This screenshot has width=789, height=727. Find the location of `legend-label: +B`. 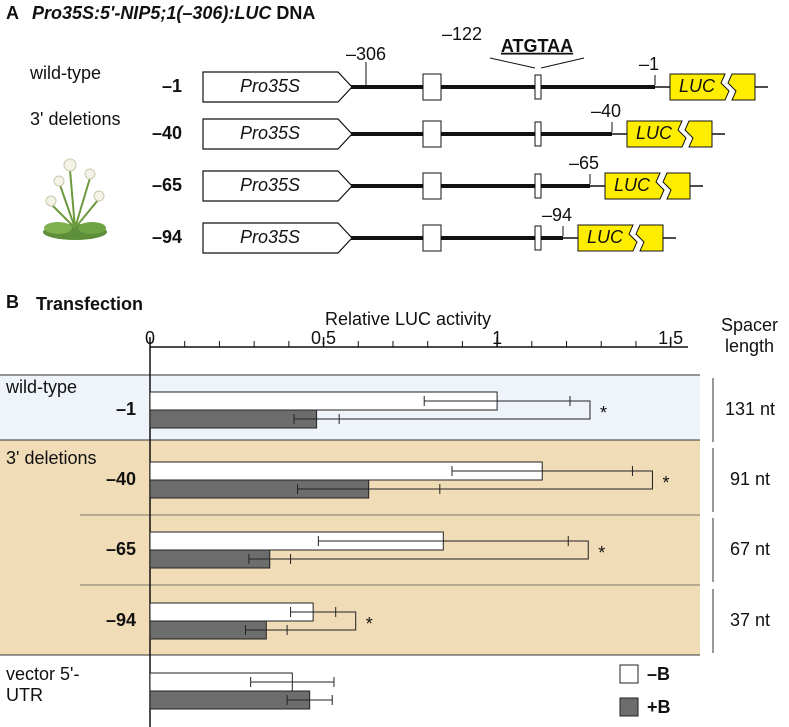

legend-label: +B is located at coordinates (659, 707).